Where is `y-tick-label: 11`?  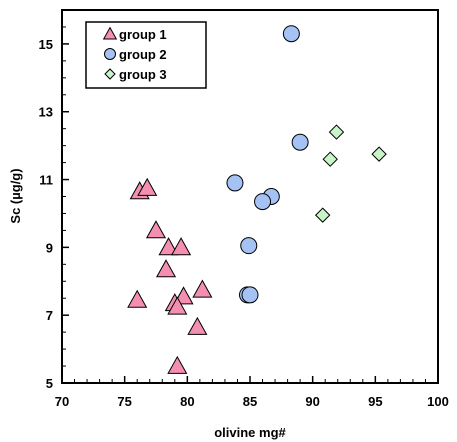 y-tick-label: 11 is located at coordinates (46, 180).